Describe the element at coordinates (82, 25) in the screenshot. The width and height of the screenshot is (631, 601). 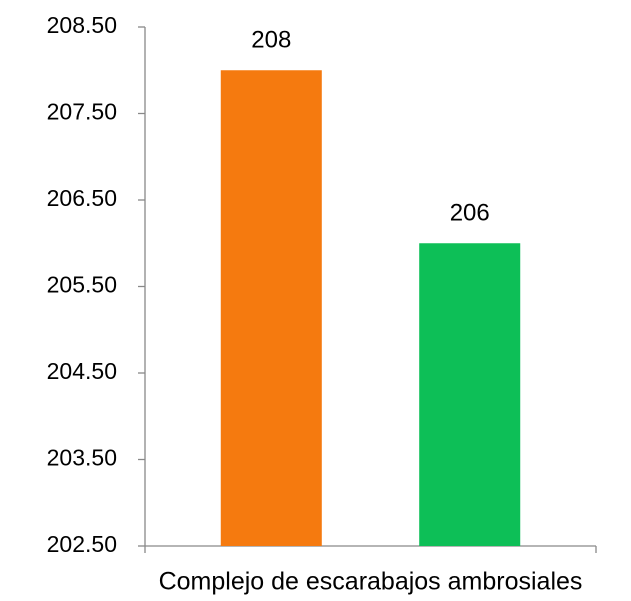
I see `y-tick-label: 208.50` at that location.